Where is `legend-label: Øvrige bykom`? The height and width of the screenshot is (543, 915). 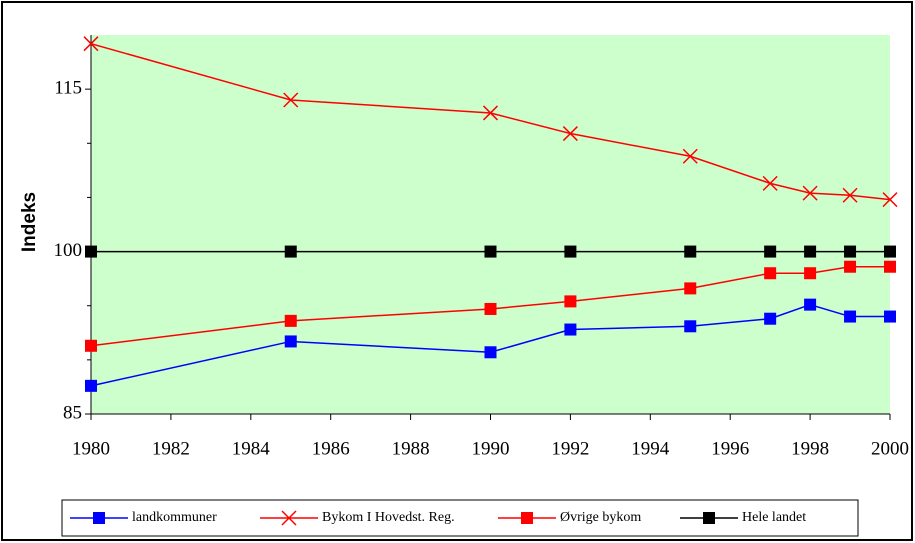 legend-label: Øvrige bykom is located at coordinates (600, 517).